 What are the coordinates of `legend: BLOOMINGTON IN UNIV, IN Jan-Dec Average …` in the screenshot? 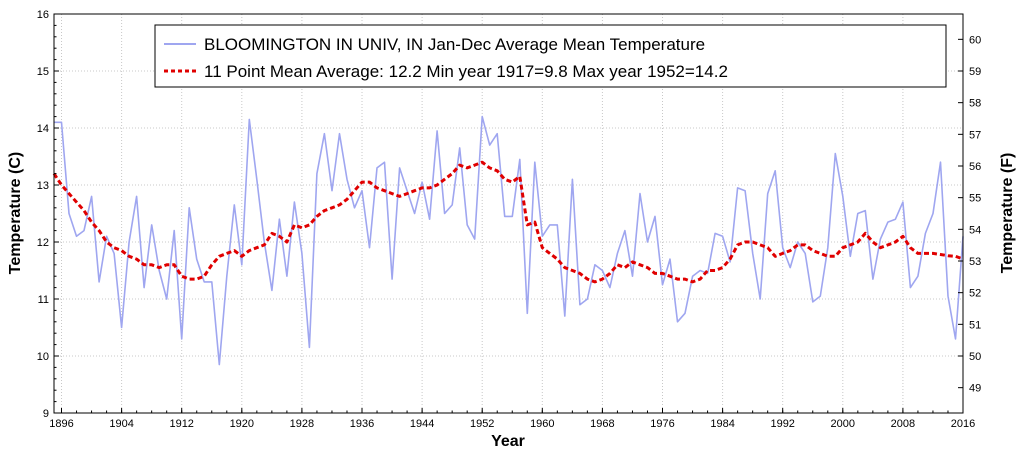 It's located at (550, 56).